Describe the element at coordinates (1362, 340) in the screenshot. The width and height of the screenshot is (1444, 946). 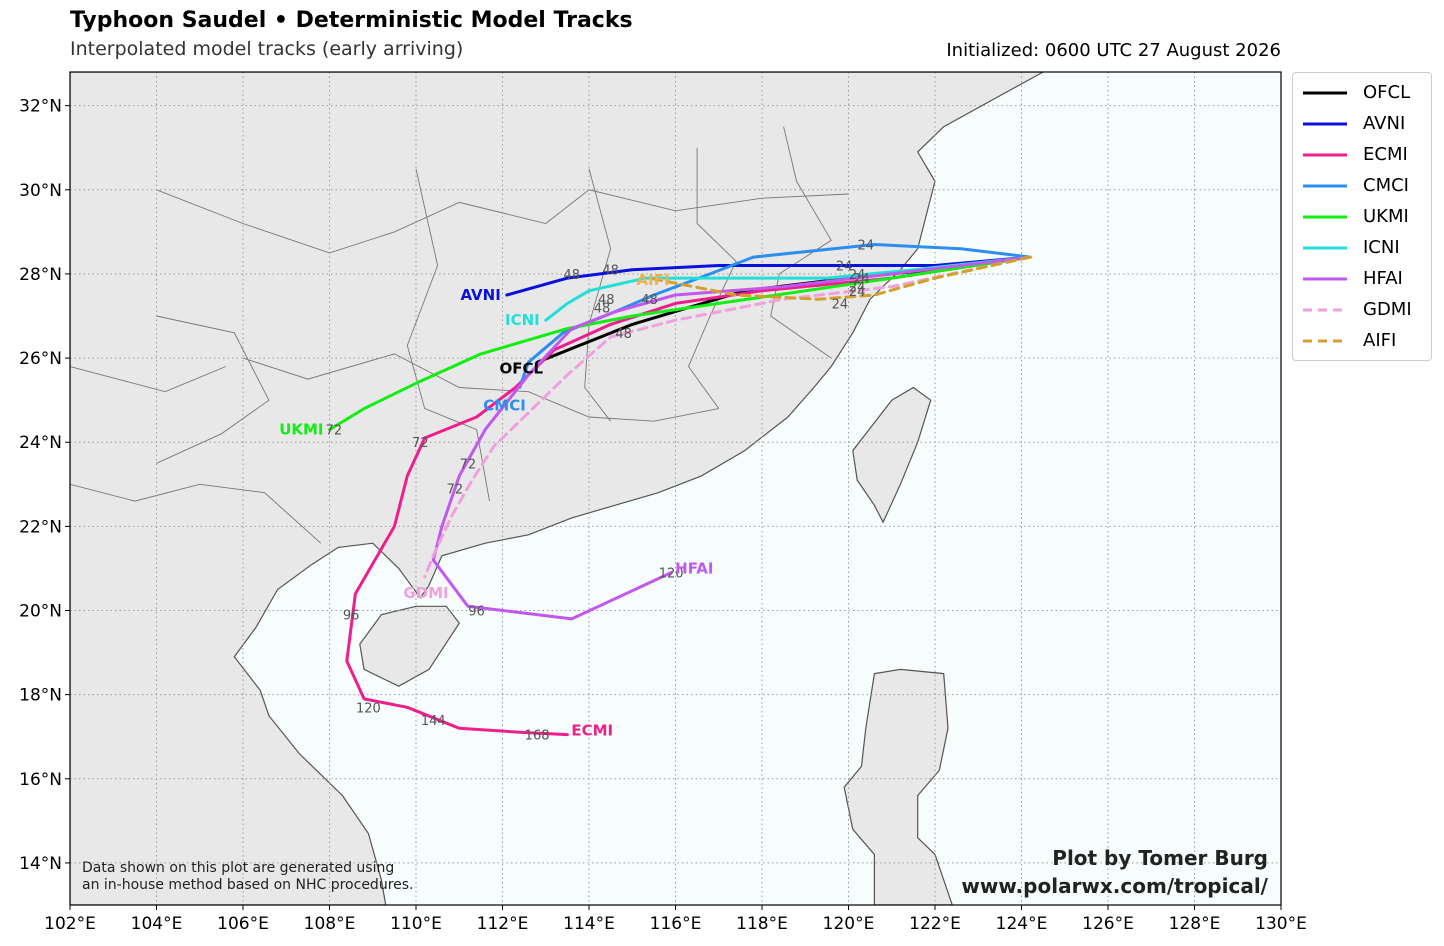
I see `legend-item-aifi: AIFI` at that location.